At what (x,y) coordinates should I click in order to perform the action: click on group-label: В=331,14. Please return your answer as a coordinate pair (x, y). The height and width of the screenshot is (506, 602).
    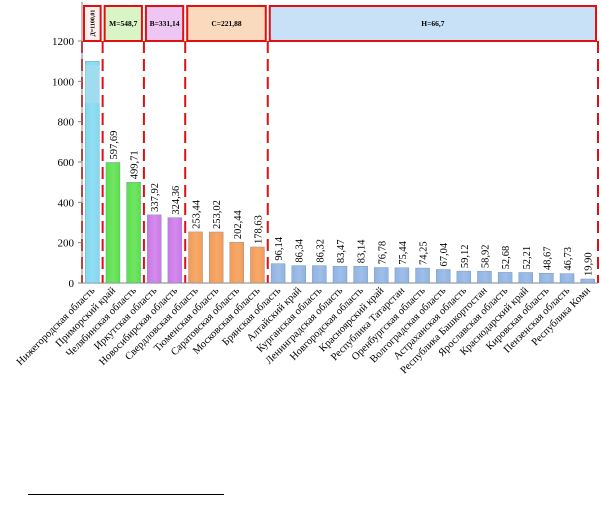
    Looking at the image, I should click on (165, 23).